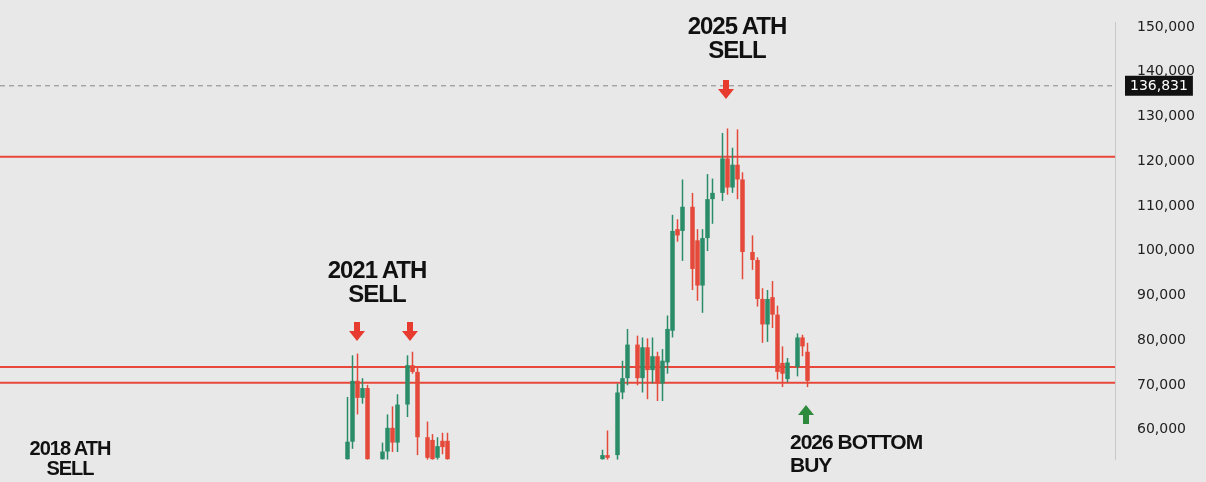  What do you see at coordinates (737, 37) in the screenshot?
I see `annotation: 2025 ATH SELL` at bounding box center [737, 37].